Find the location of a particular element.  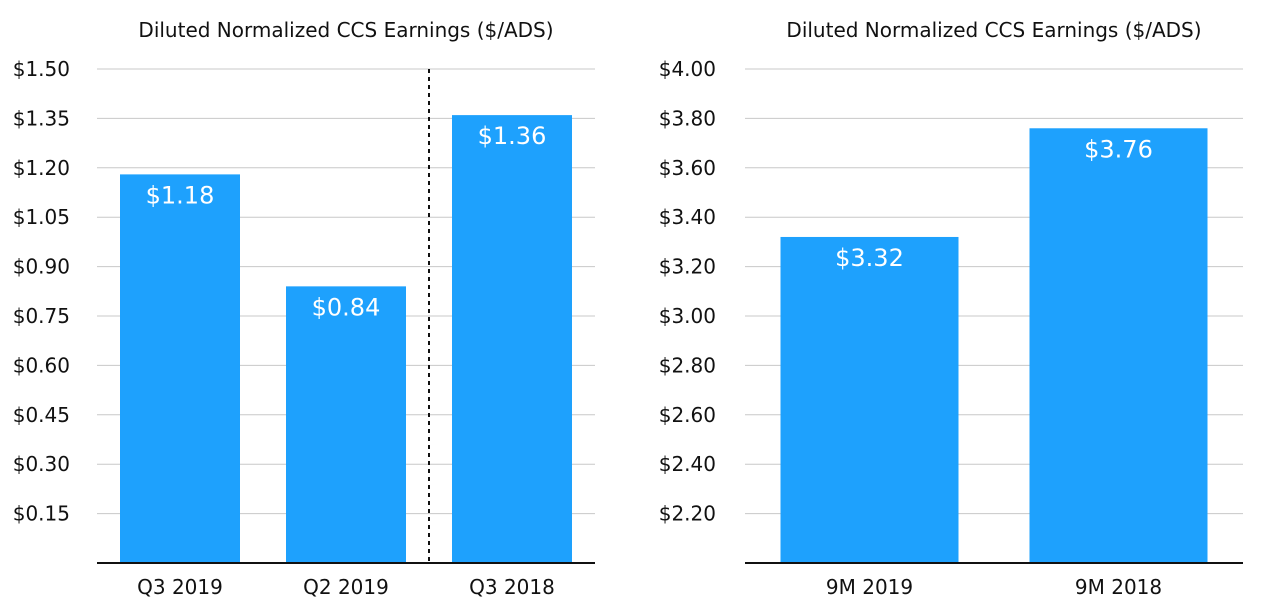

x-tick-label: Q3 2019 is located at coordinates (180, 587).